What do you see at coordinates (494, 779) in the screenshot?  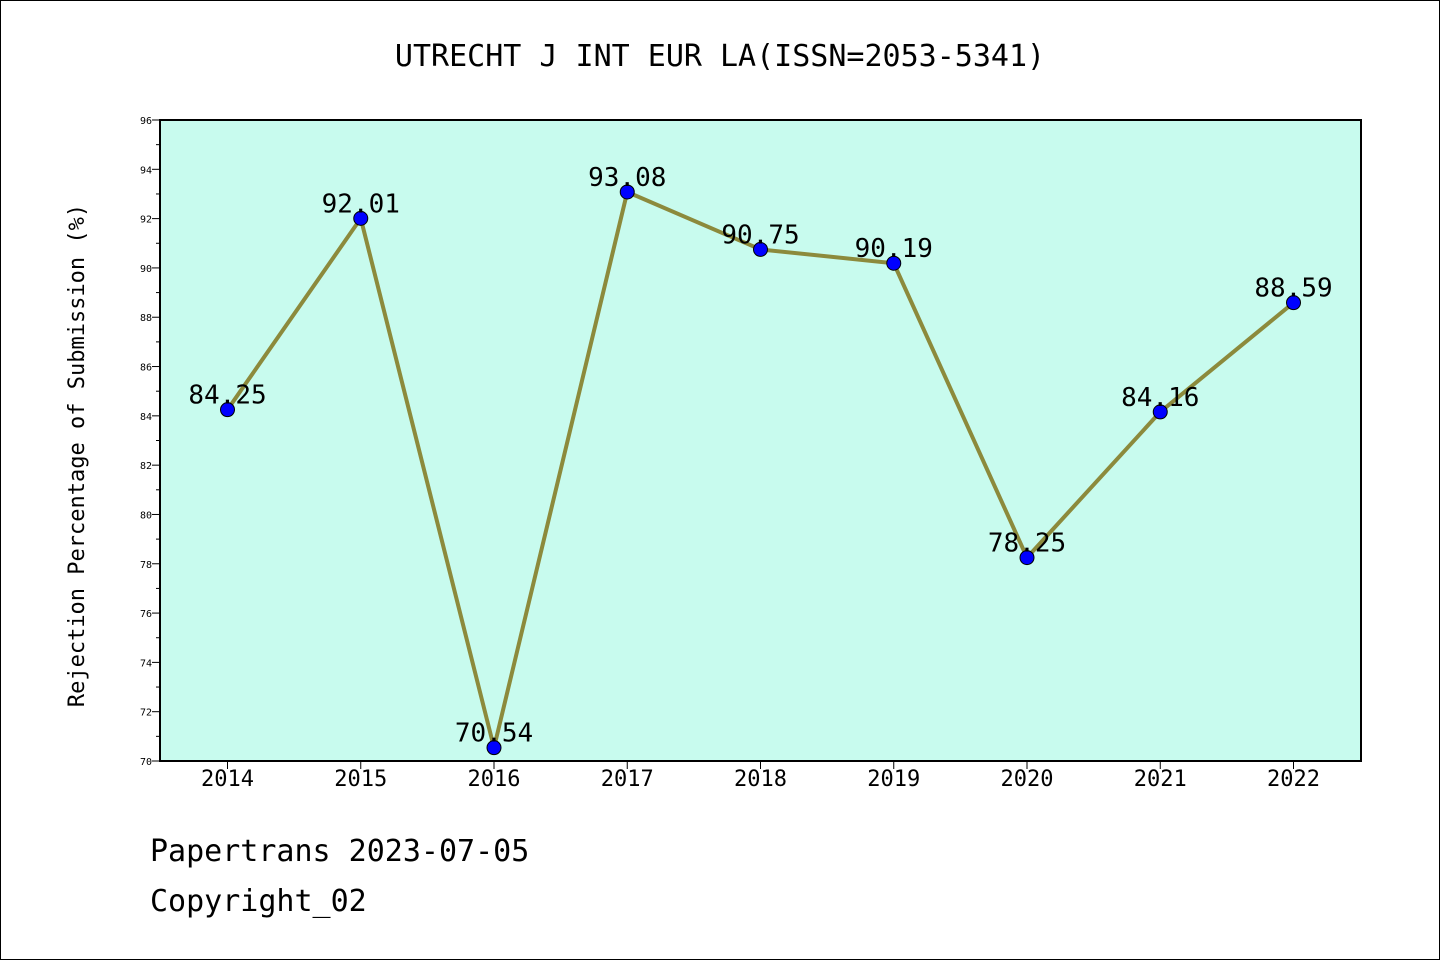 I see `x-tick-label: 2016` at bounding box center [494, 779].